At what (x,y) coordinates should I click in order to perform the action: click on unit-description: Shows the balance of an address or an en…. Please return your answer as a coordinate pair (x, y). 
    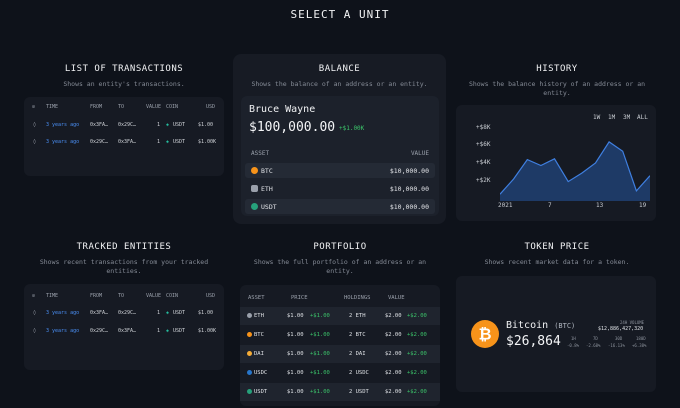
    Looking at the image, I should click on (339, 84).